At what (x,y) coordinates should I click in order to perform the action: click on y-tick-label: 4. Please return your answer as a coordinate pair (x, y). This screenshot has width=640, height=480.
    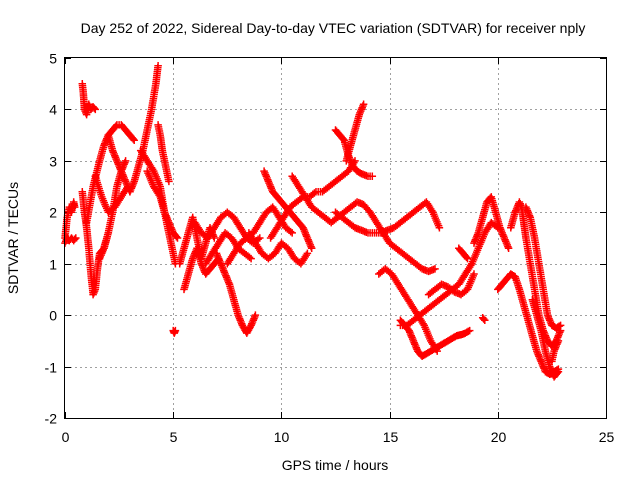
    Looking at the image, I should click on (53, 110).